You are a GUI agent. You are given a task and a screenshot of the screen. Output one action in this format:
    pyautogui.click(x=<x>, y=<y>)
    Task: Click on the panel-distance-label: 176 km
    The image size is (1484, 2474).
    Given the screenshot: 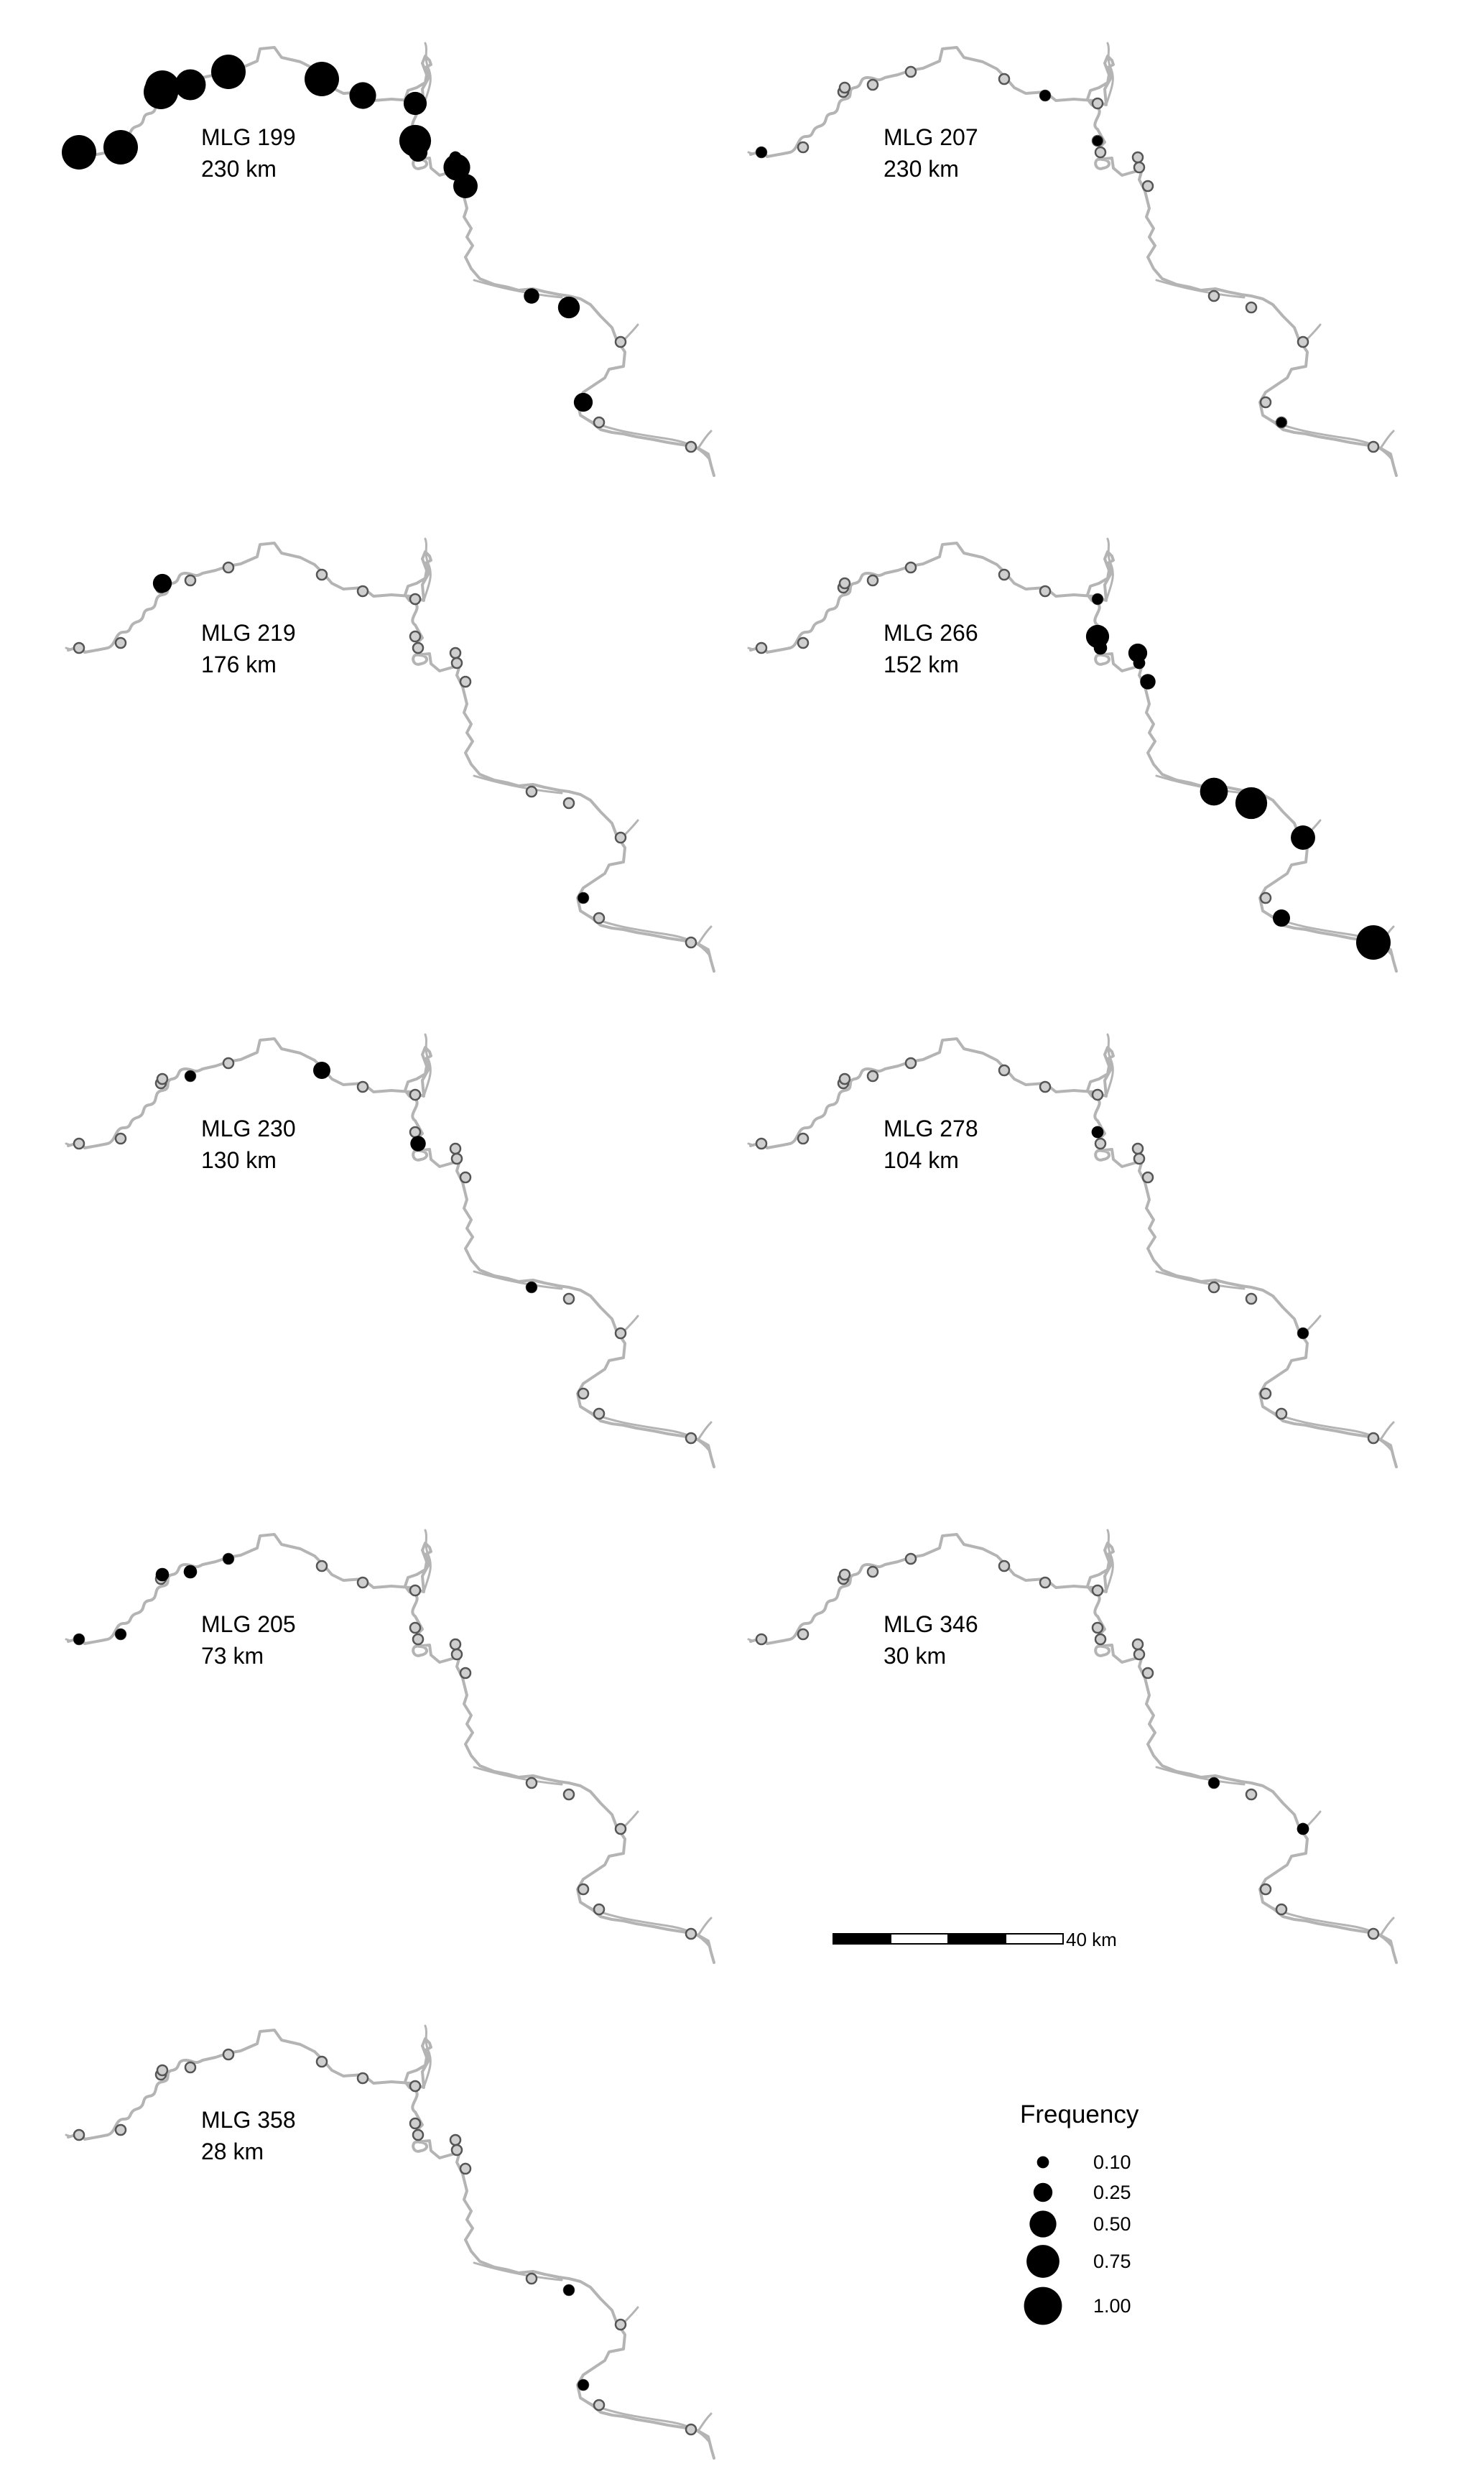 What is the action you would take?
    pyautogui.click(x=239, y=664)
    